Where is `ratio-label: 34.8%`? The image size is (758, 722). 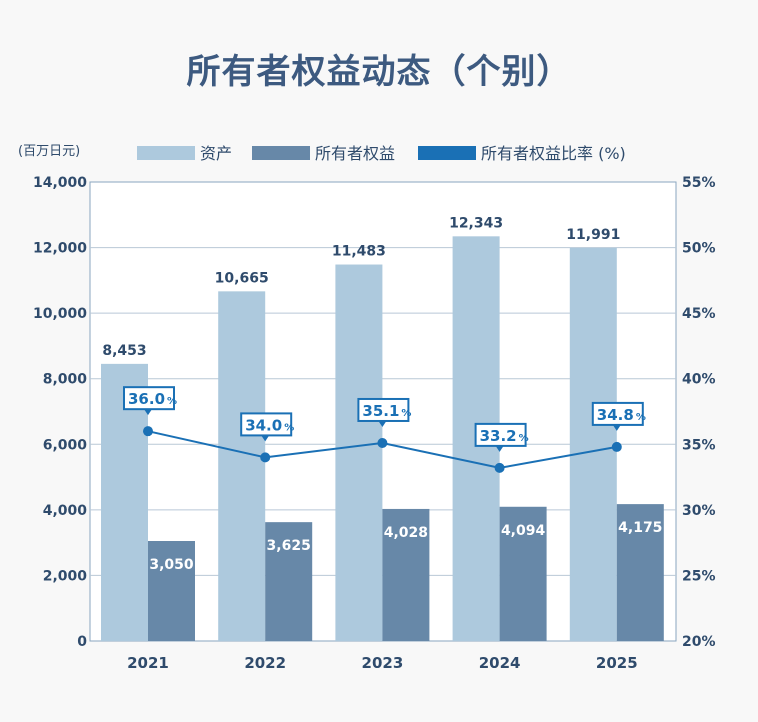
ratio-label: 34.8% is located at coordinates (621, 415).